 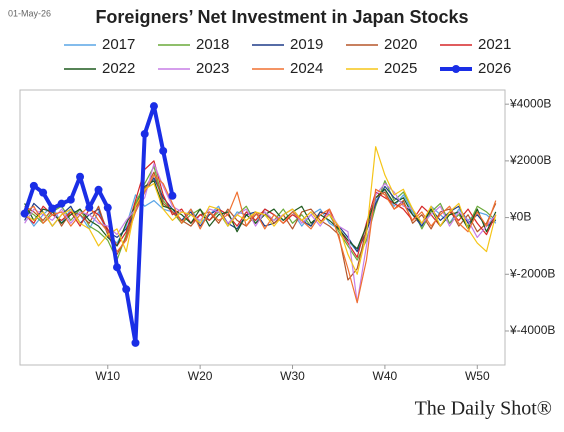 What do you see at coordinates (29, 13) in the screenshot?
I see `date: 01-May-26` at bounding box center [29, 13].